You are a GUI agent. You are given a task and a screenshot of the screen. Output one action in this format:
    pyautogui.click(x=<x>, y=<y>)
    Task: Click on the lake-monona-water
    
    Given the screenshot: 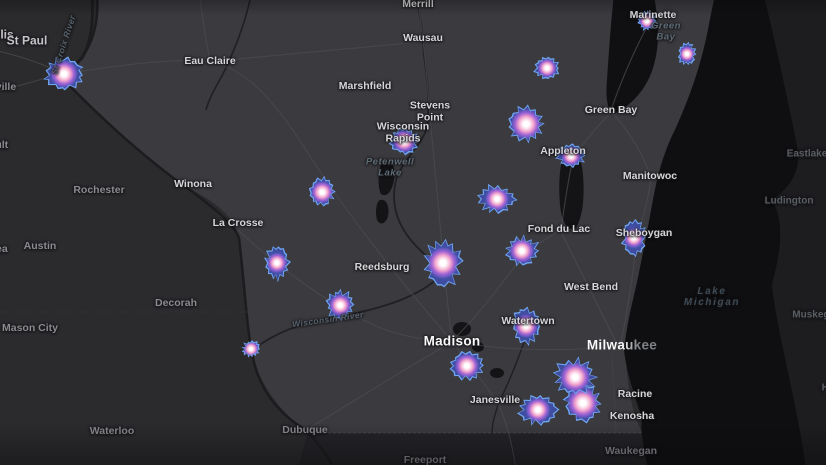 What is the action you would take?
    pyautogui.click(x=478, y=347)
    